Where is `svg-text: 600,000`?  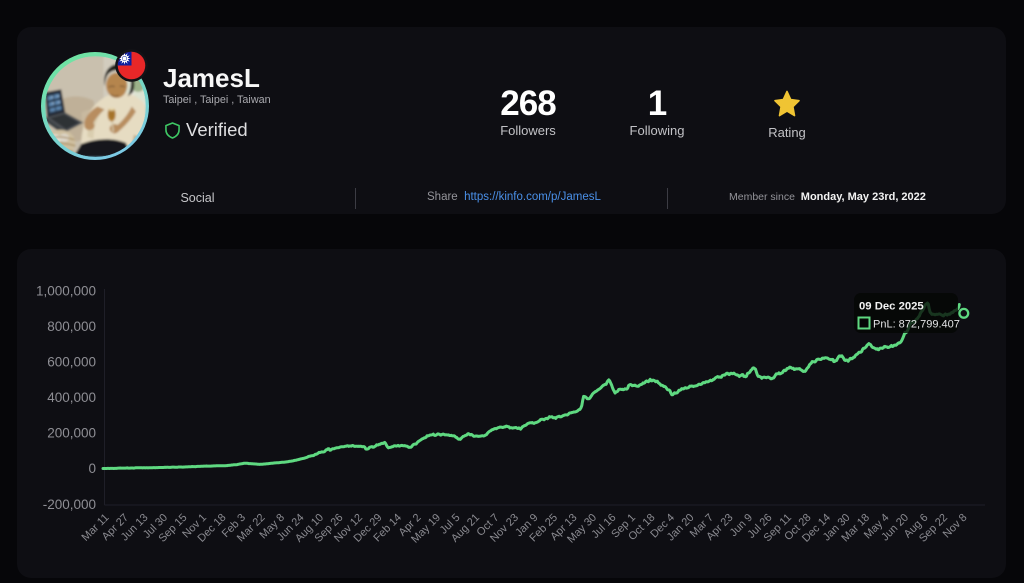 svg-text: 600,000 is located at coordinates (71, 362).